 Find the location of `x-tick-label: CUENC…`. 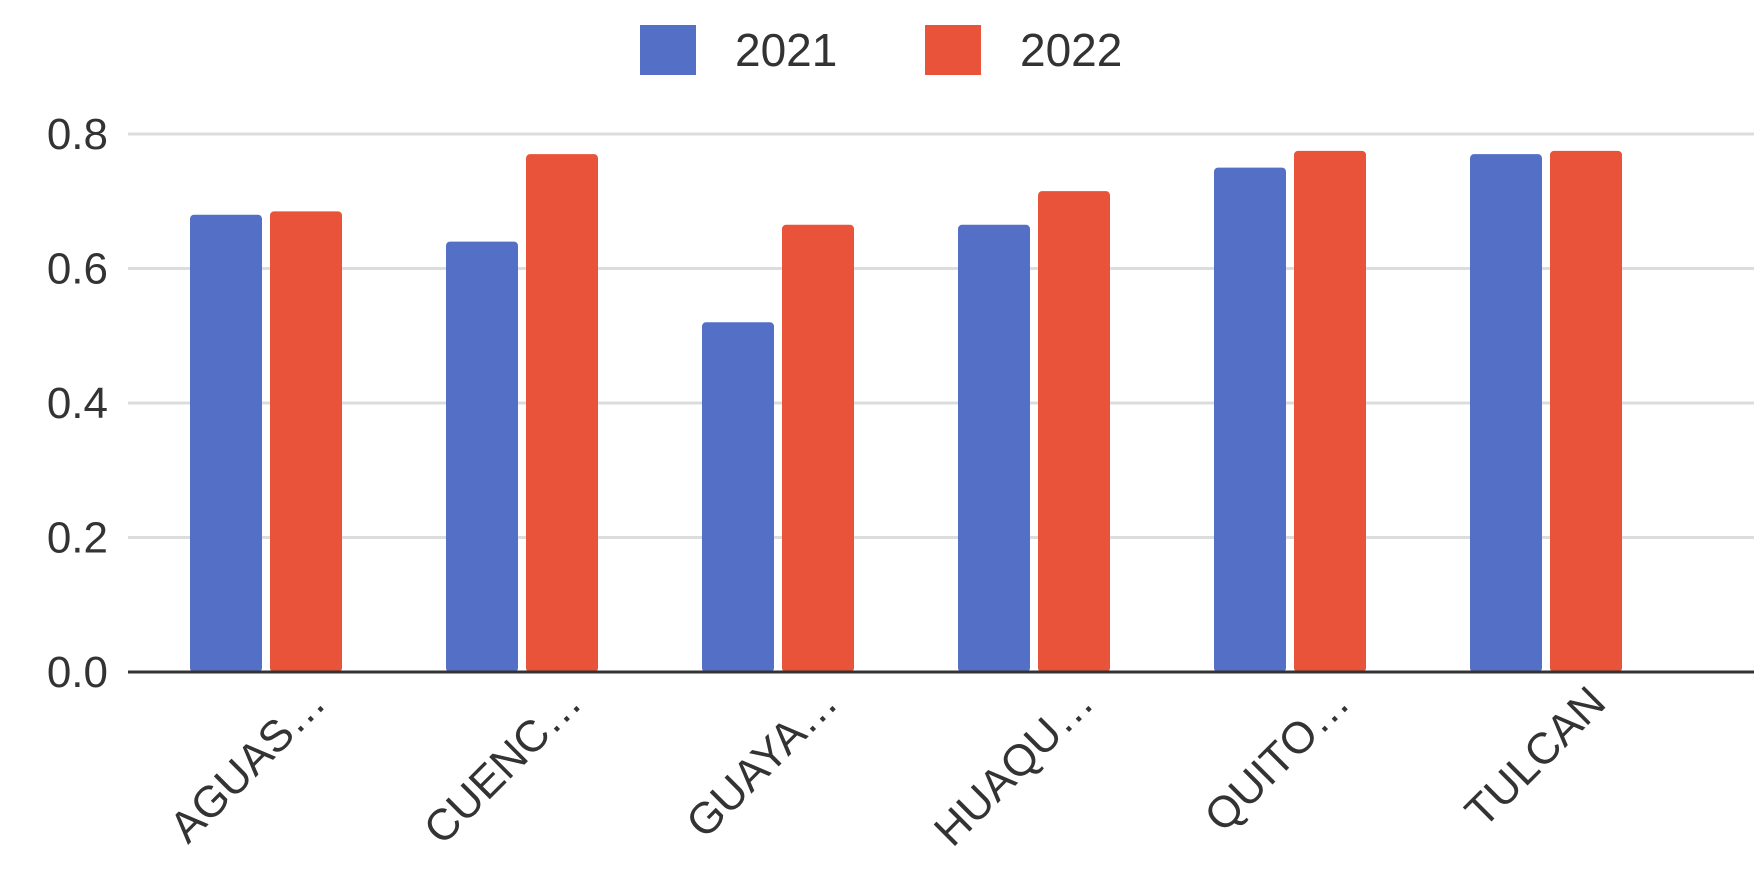

x-tick-label: CUENC… is located at coordinates (503, 765).